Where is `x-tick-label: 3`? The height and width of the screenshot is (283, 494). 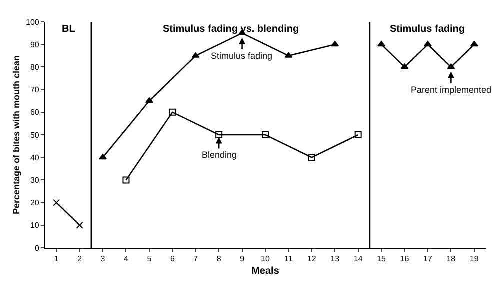
x-tick-label: 3 is located at coordinates (103, 259).